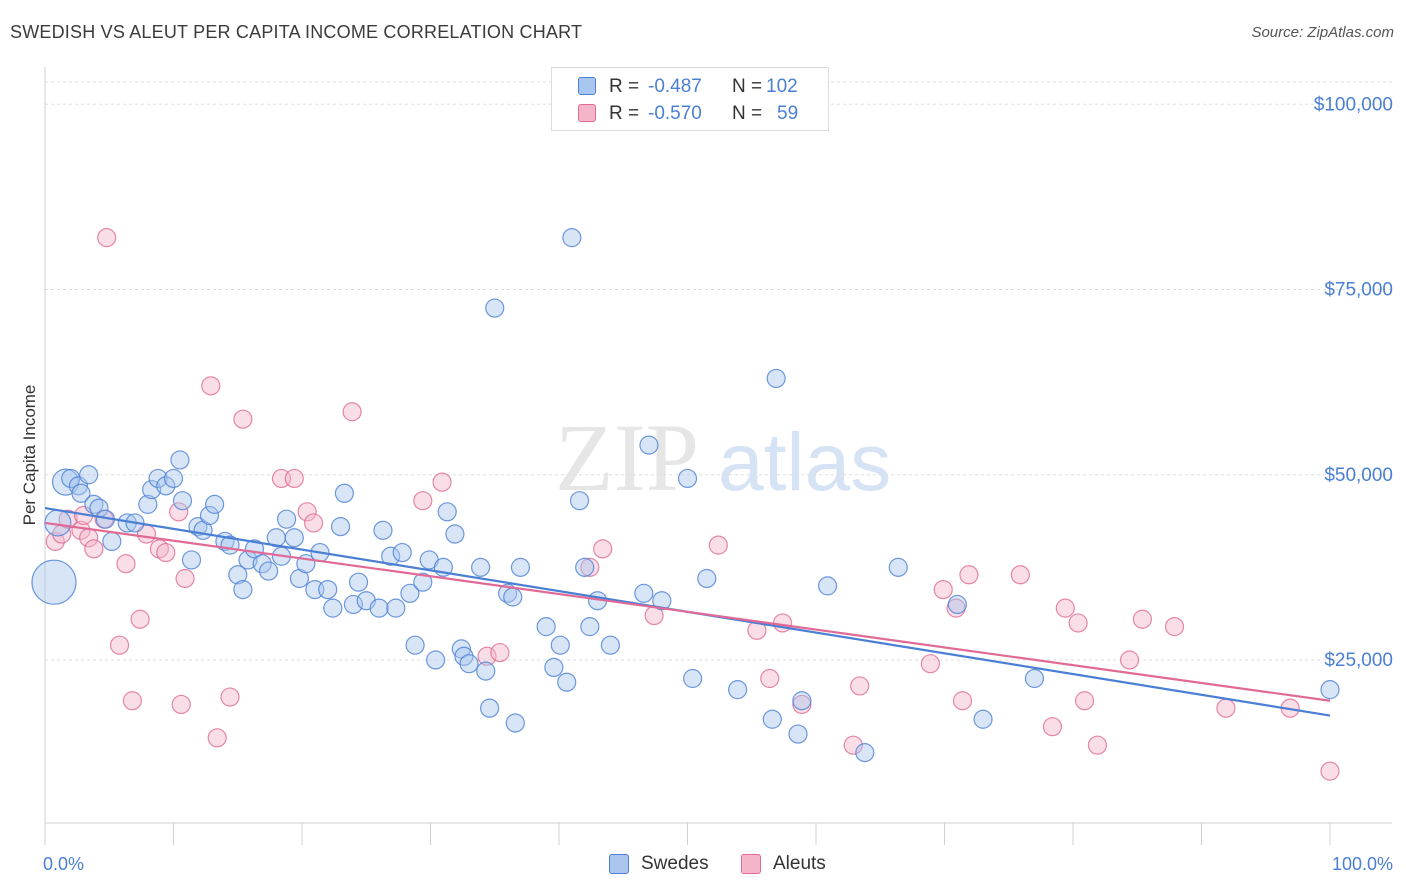 This screenshot has width=1406, height=892. I want to click on stats-r-value: -0.487, so click(675, 86).